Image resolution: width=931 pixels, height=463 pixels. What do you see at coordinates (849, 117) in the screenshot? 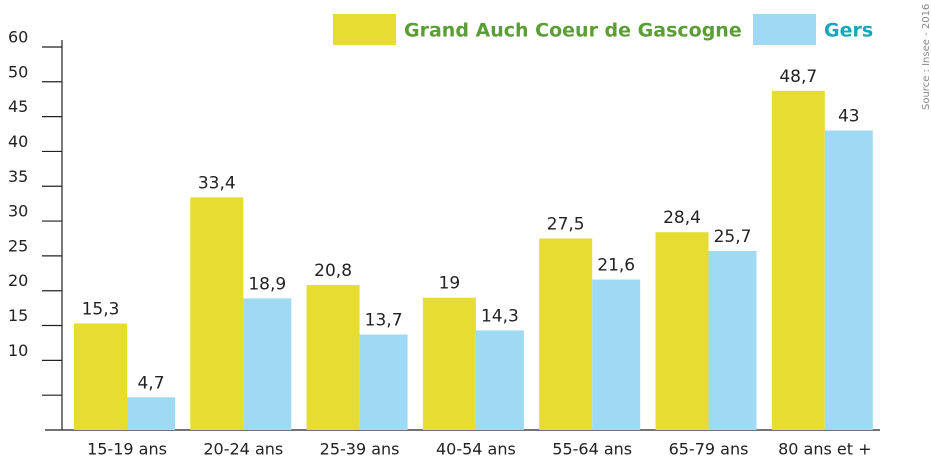
I see `value-label: 43` at bounding box center [849, 117].